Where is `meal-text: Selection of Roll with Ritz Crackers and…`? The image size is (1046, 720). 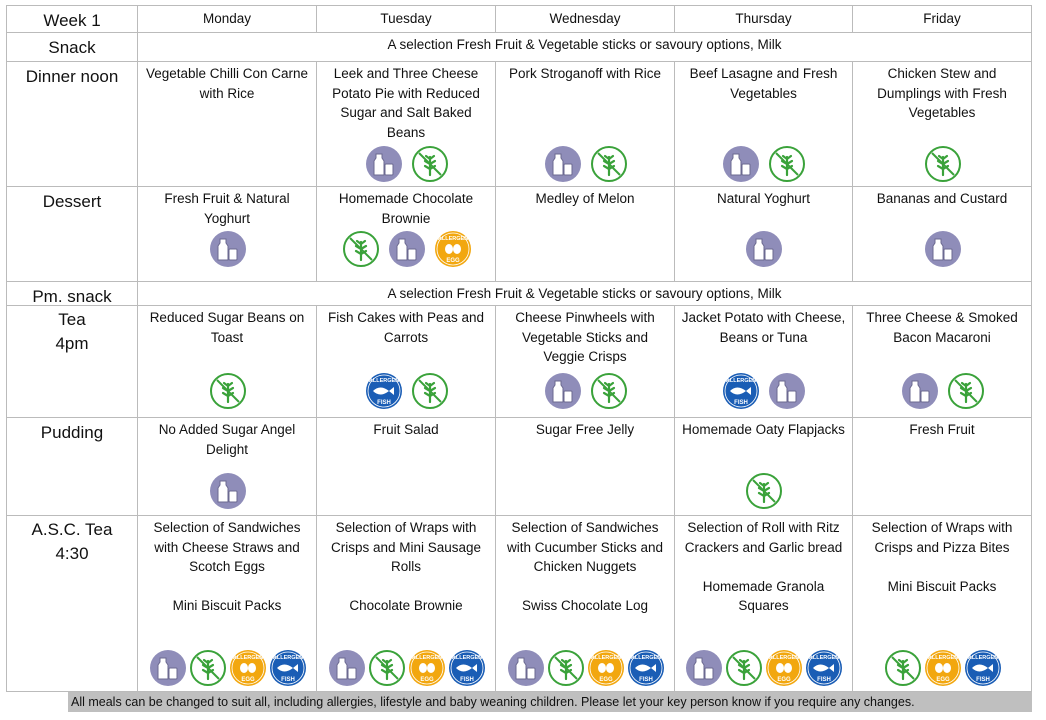 meal-text: Selection of Roll with Ritz Crackers and… is located at coordinates (763, 537).